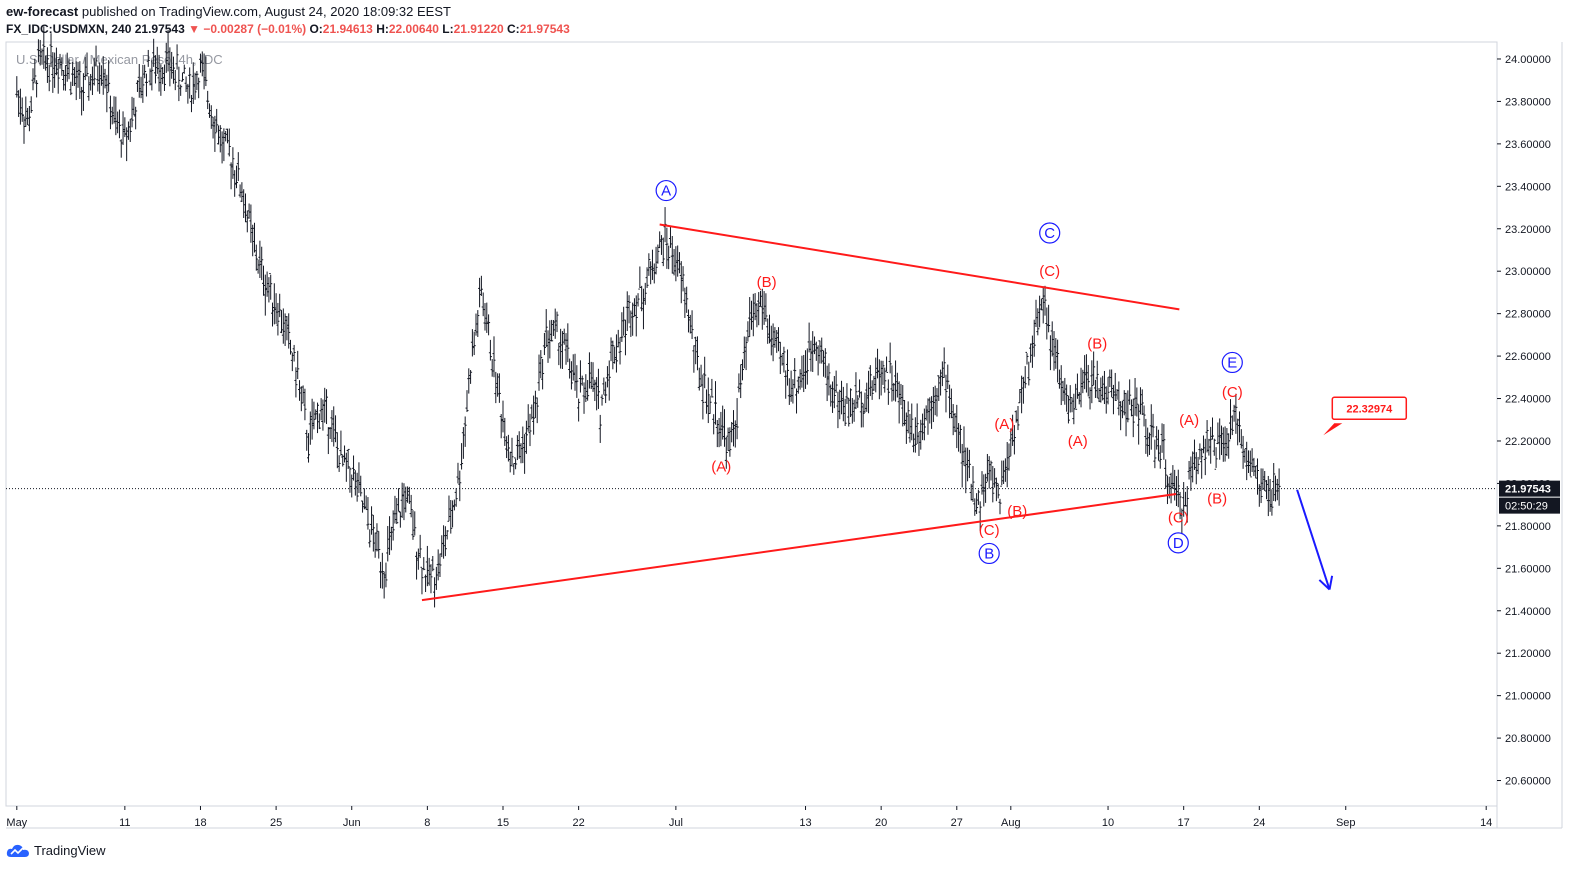 Image resolution: width=1588 pixels, height=881 pixels. What do you see at coordinates (1528, 782) in the screenshot?
I see `y-tick-label: 20.60000` at bounding box center [1528, 782].